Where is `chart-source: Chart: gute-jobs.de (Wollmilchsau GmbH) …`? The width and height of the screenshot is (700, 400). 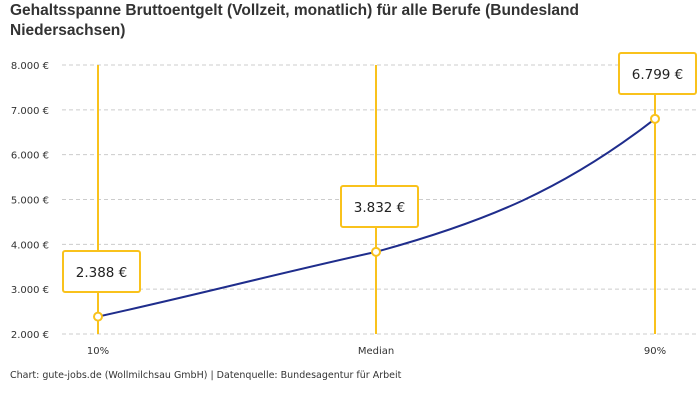
chart-source: Chart: gute-jobs.de (Wollmilchsau GmbH) … is located at coordinates (206, 375).